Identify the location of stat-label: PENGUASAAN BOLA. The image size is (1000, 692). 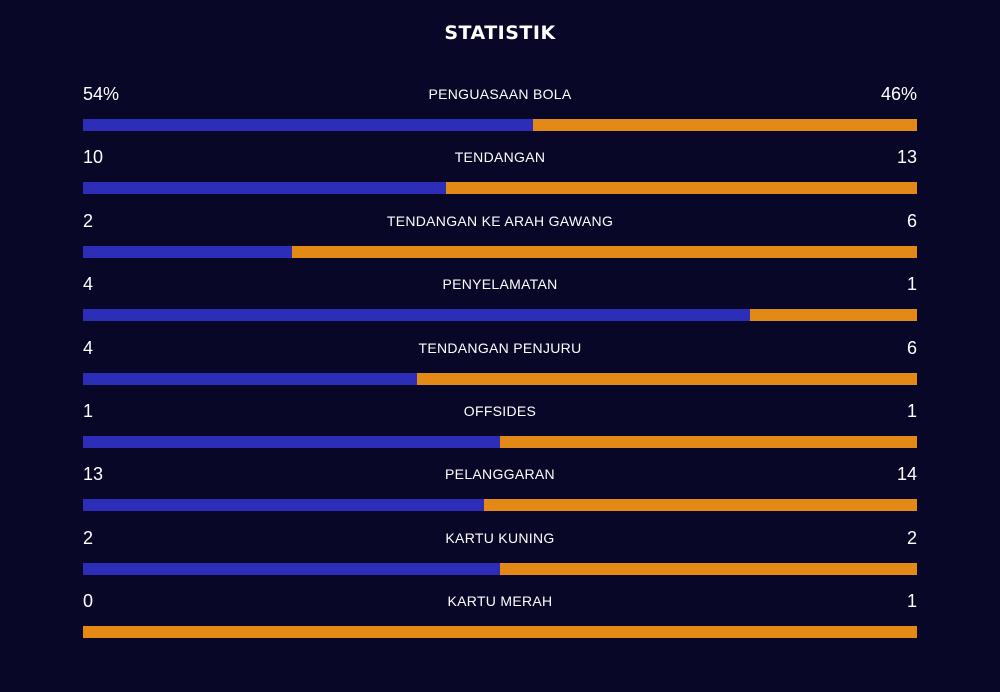
(500, 94).